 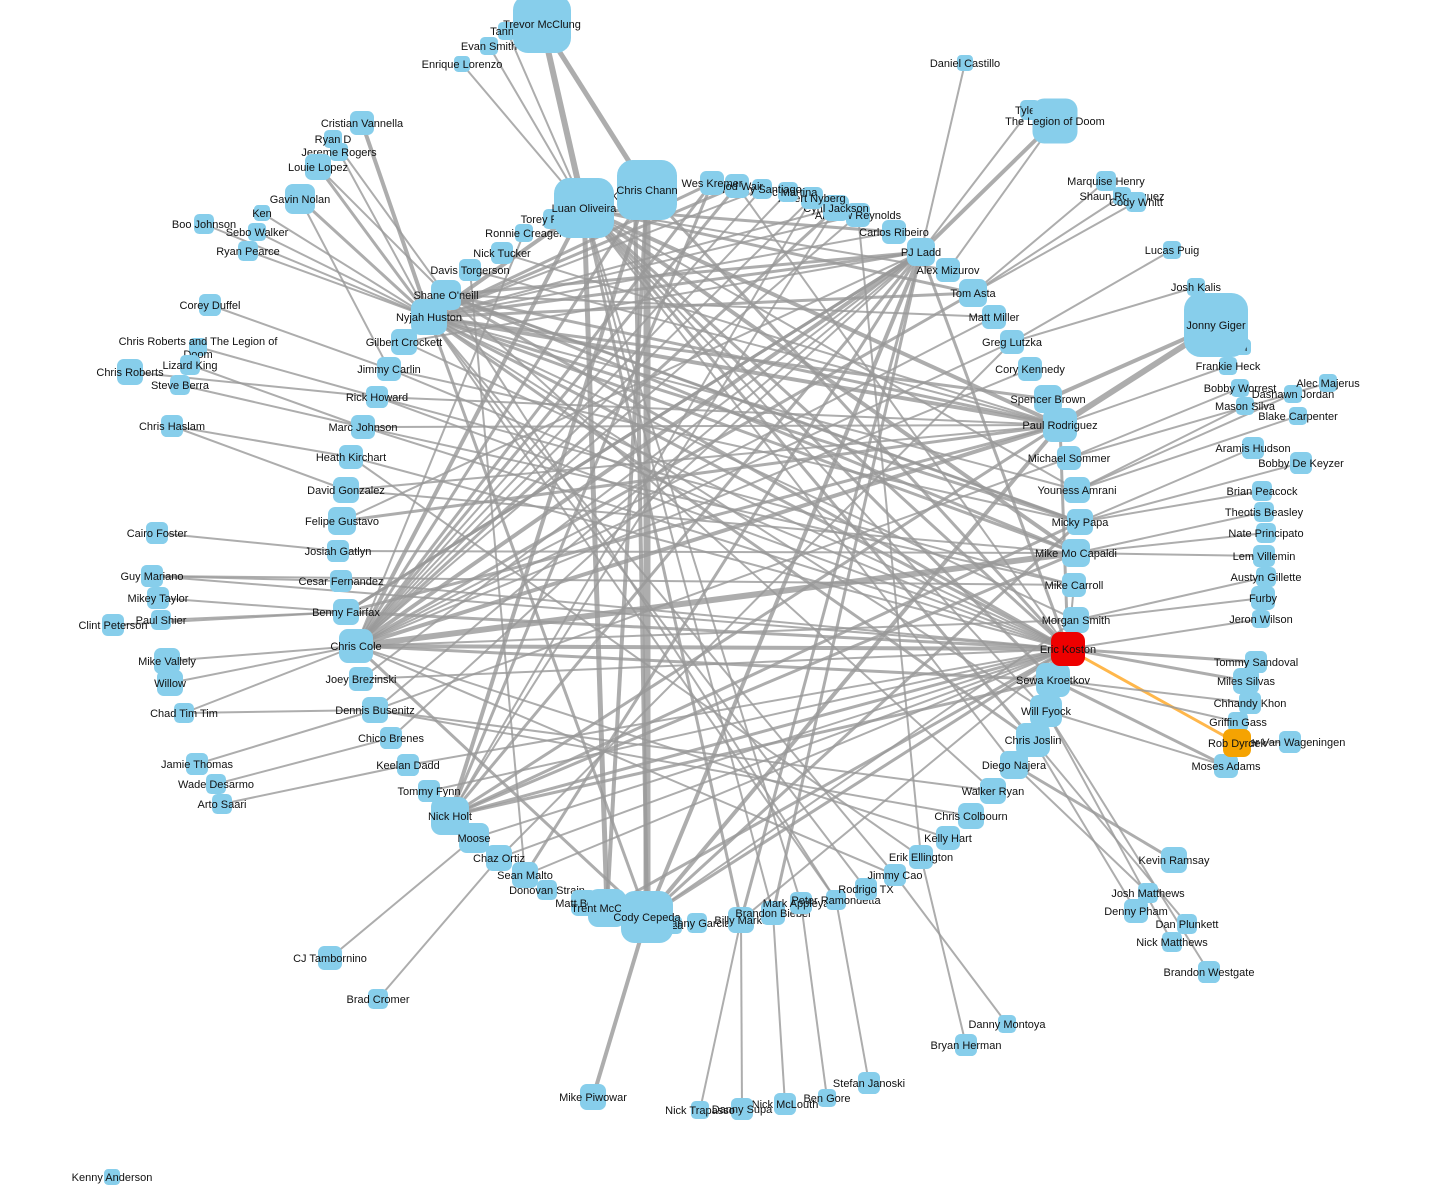 I want to click on node-michael-sommer: Michael Sommer, so click(x=1069, y=458).